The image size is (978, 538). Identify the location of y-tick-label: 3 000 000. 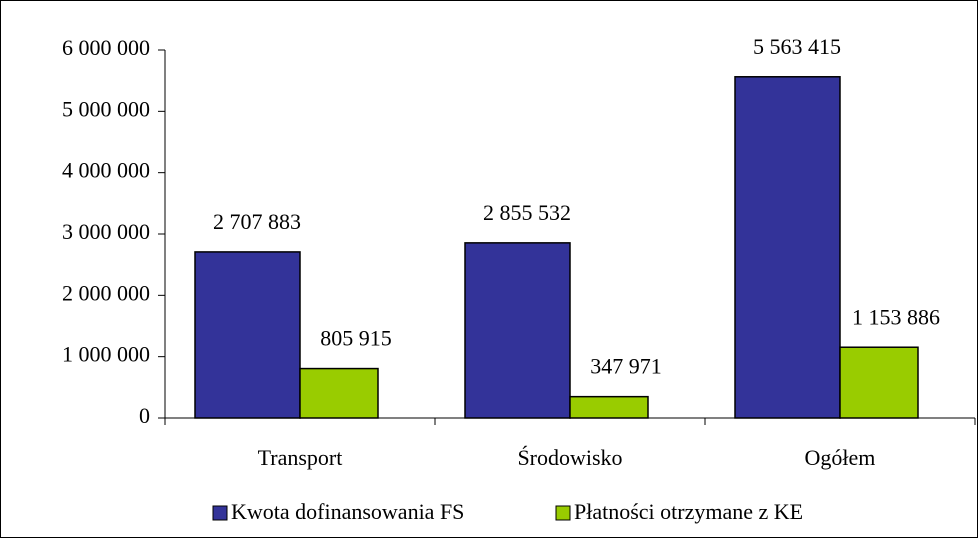
(106, 231).